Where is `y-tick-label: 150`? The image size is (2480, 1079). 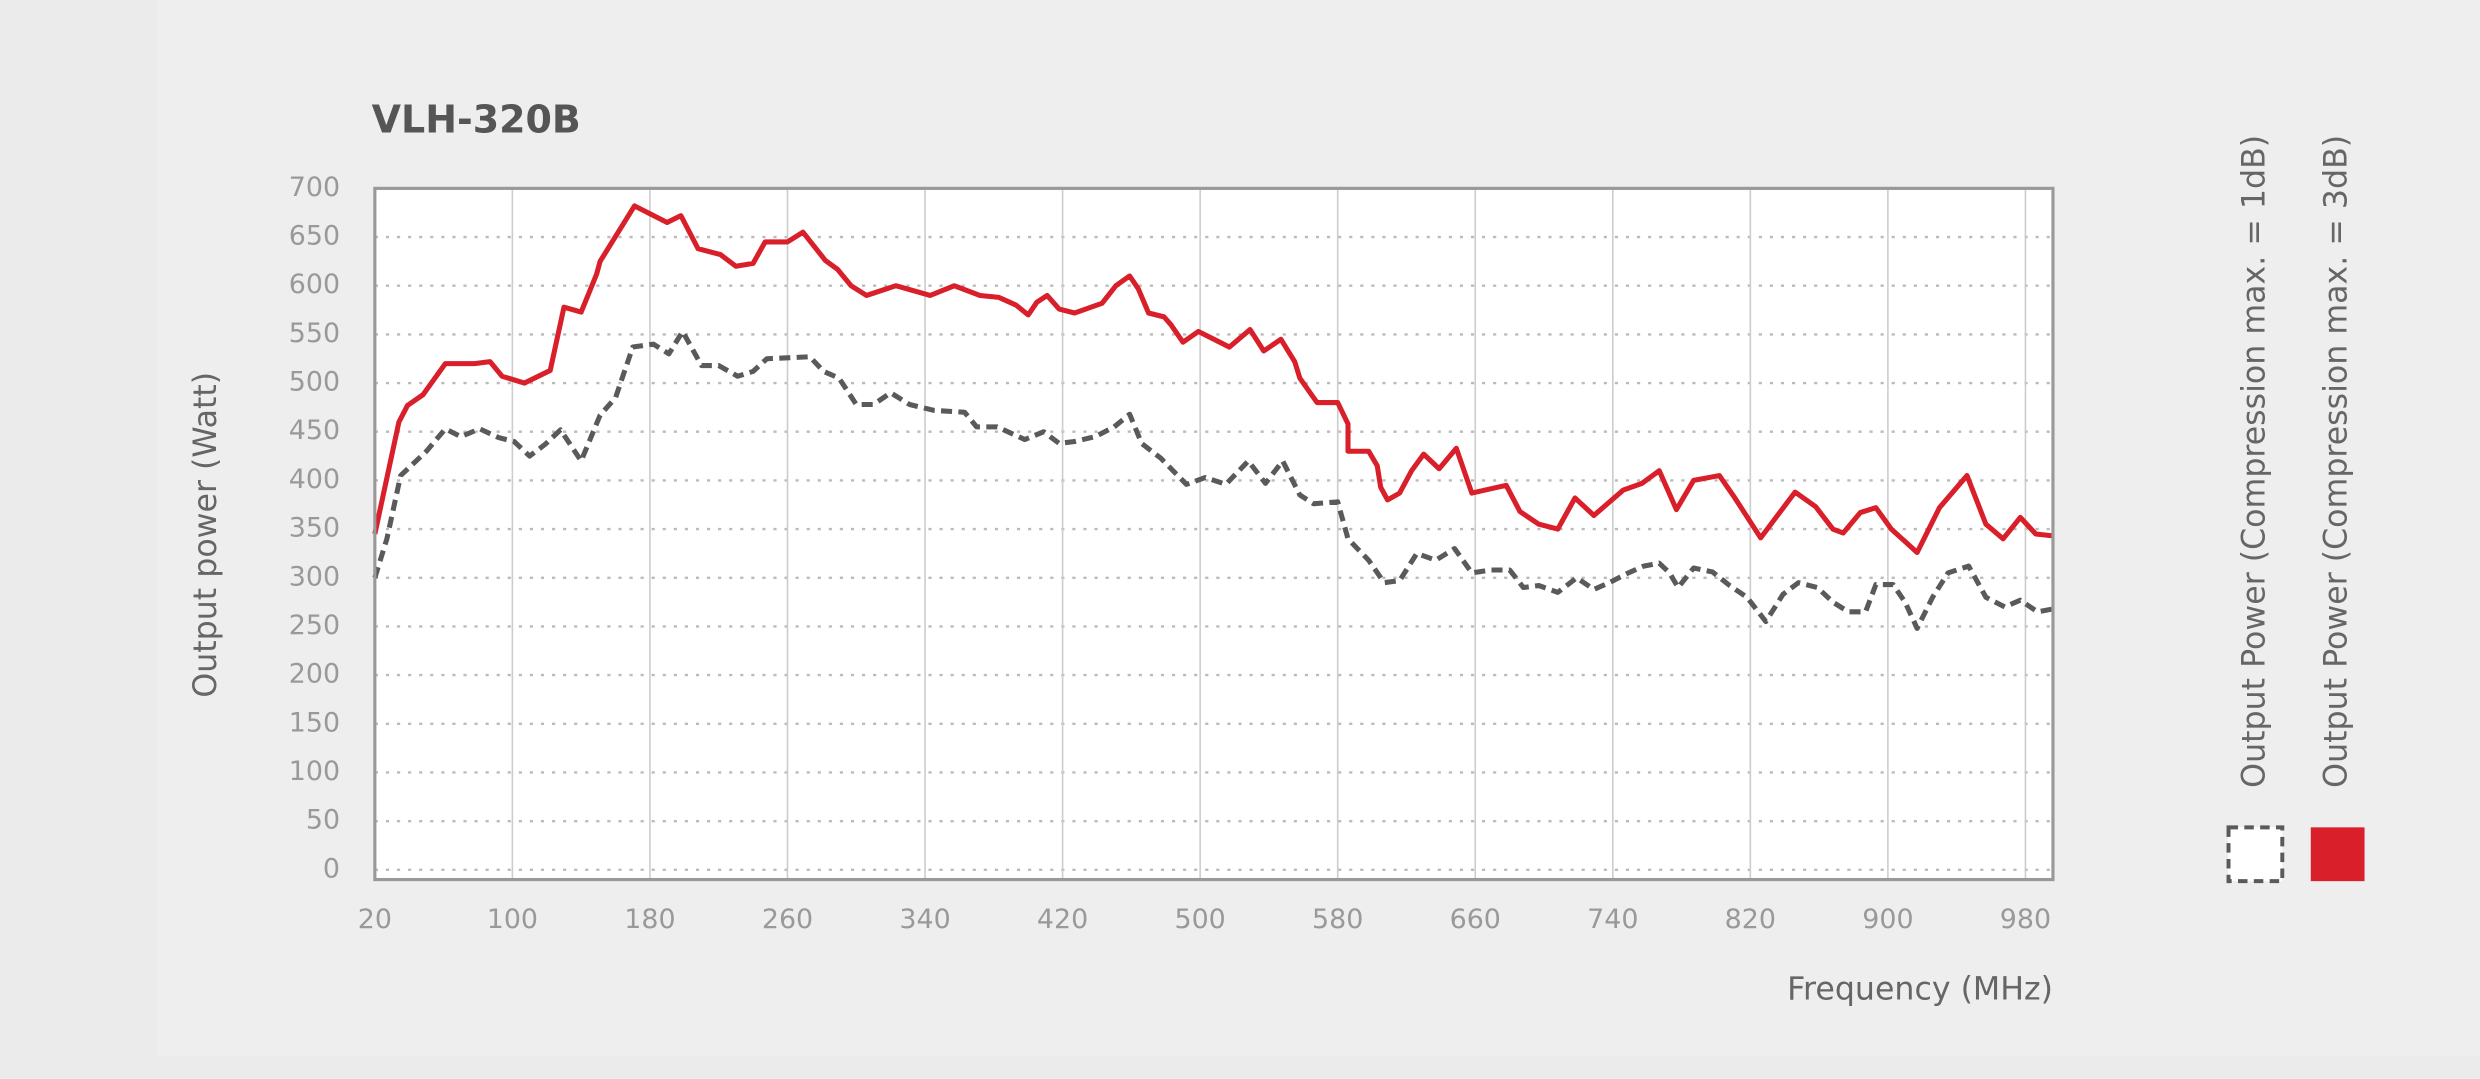
y-tick-label: 150 is located at coordinates (314, 722).